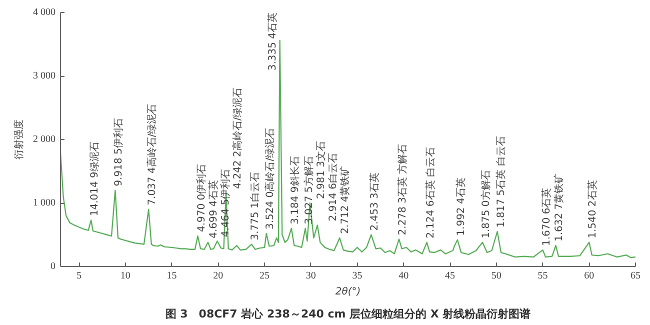 The width and height of the screenshot is (650, 325). What do you see at coordinates (294, 190) in the screenshot?
I see `annotation: 3.184 9斜长石` at bounding box center [294, 190].